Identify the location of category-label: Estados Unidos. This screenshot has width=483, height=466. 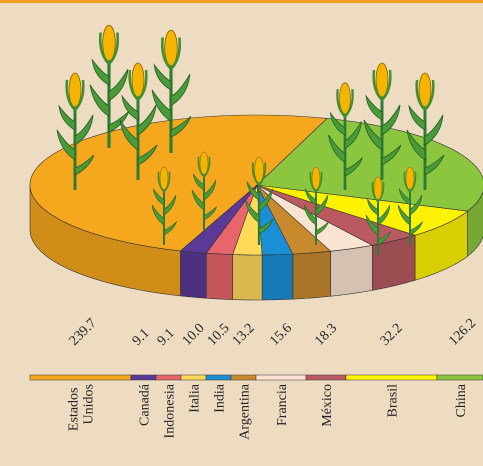
(82, 407).